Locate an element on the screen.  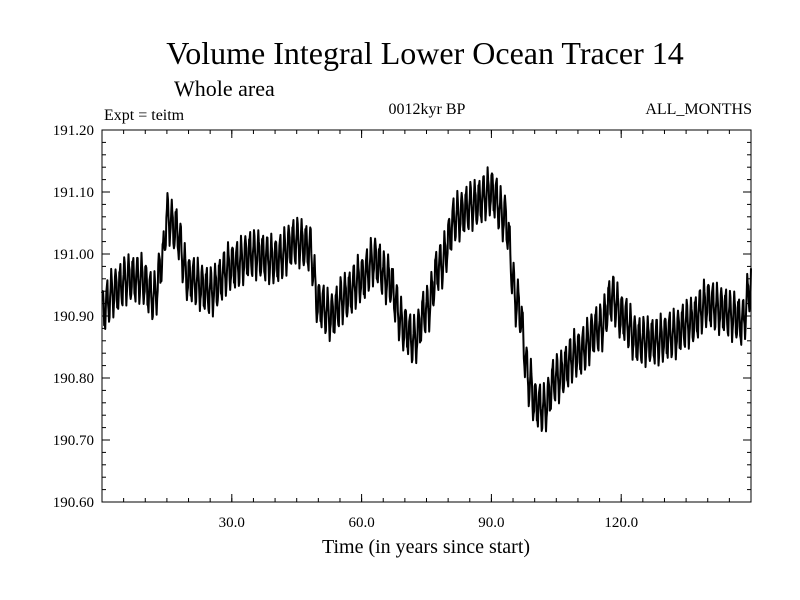
months-label: ALL_MONTHS is located at coordinates (698, 109).